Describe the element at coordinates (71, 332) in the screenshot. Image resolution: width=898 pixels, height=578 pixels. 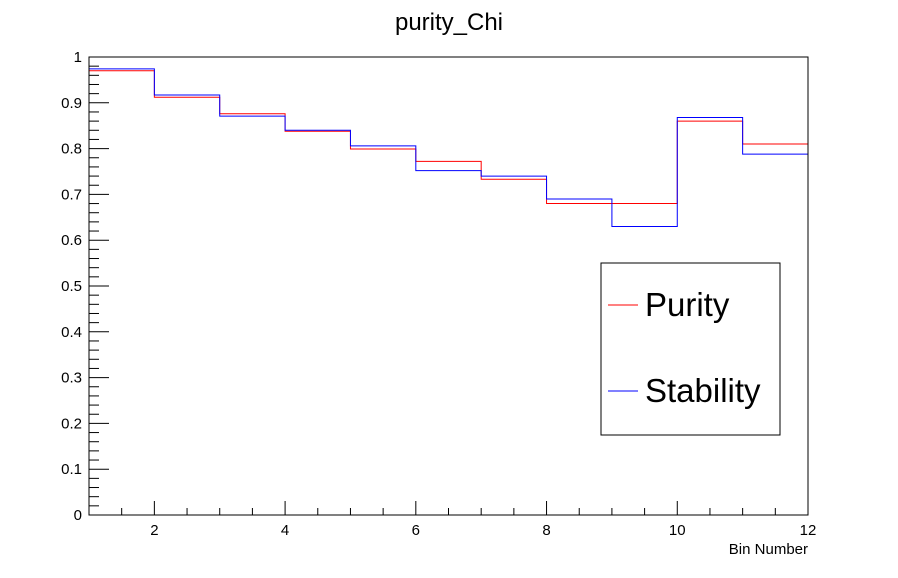
I see `y-tick-label: 0.4` at that location.